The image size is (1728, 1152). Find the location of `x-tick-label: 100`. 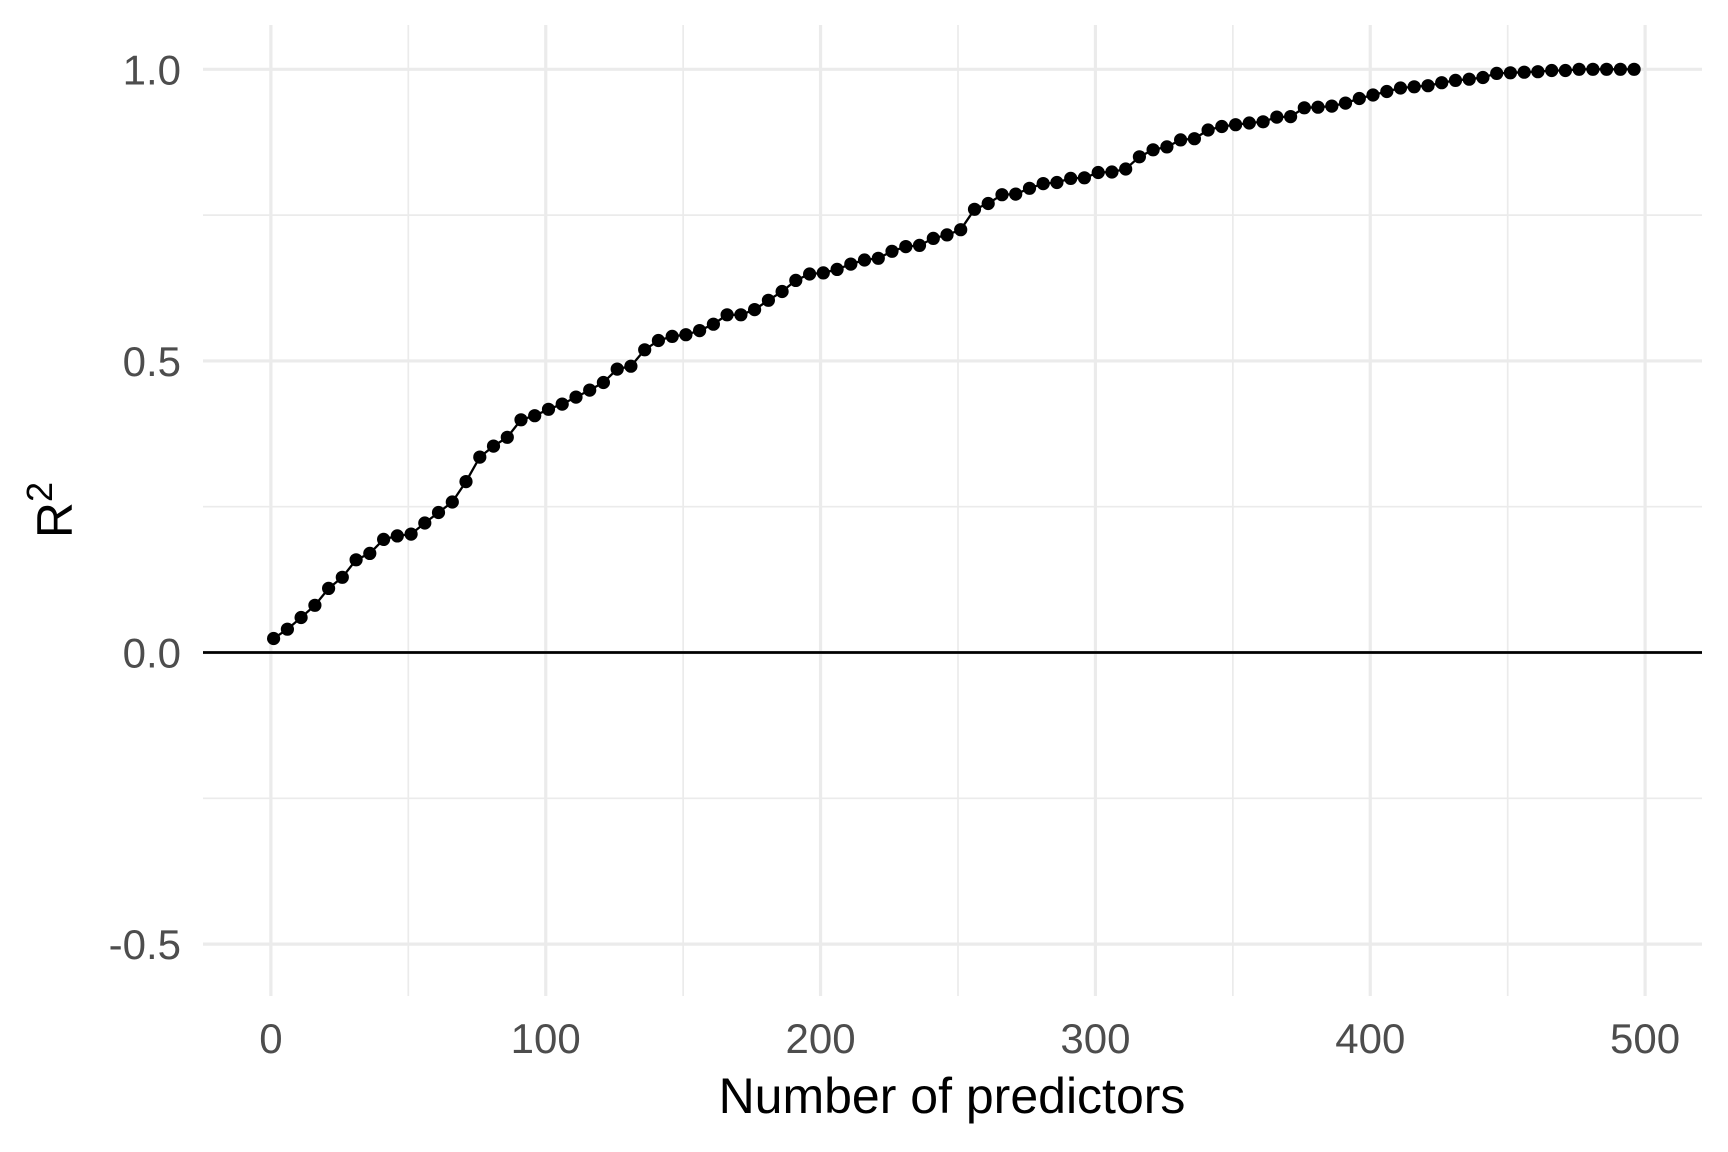

x-tick-label: 100 is located at coordinates (546, 1038).